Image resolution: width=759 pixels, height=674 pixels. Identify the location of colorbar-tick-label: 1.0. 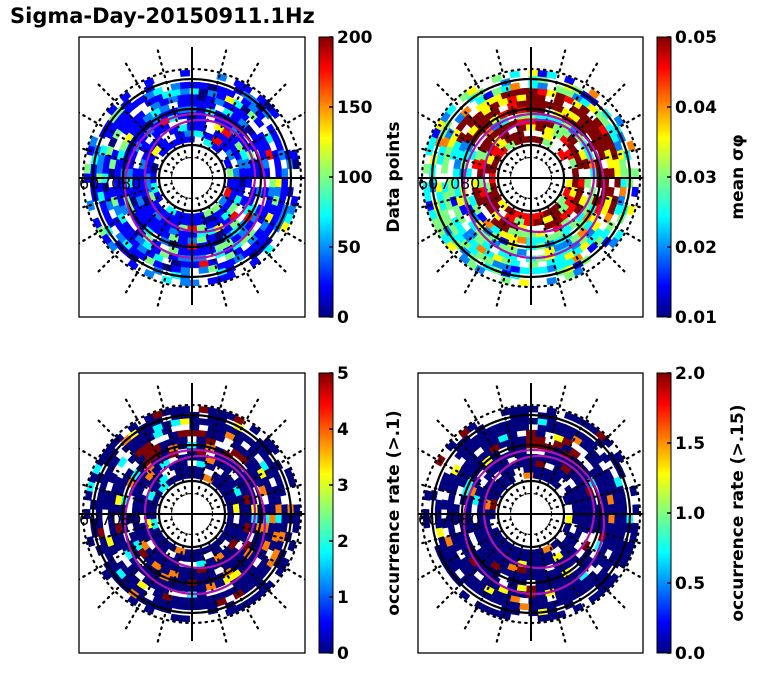
(690, 514).